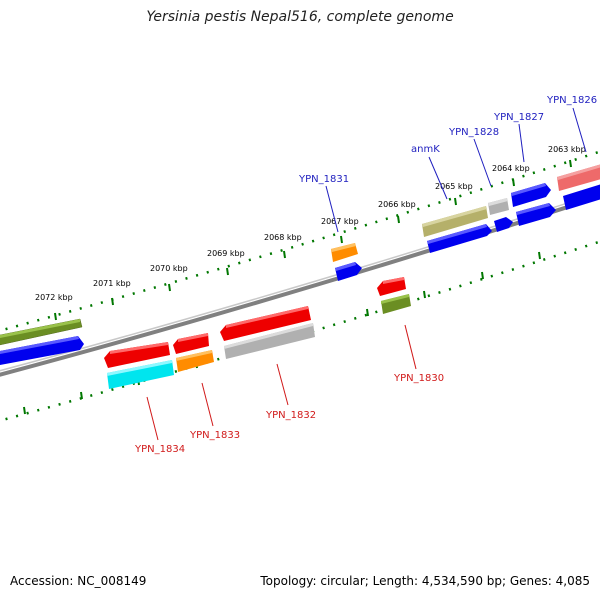  Describe the element at coordinates (226, 253) in the screenshot. I see `kbp-label: 2069 kbp` at that location.